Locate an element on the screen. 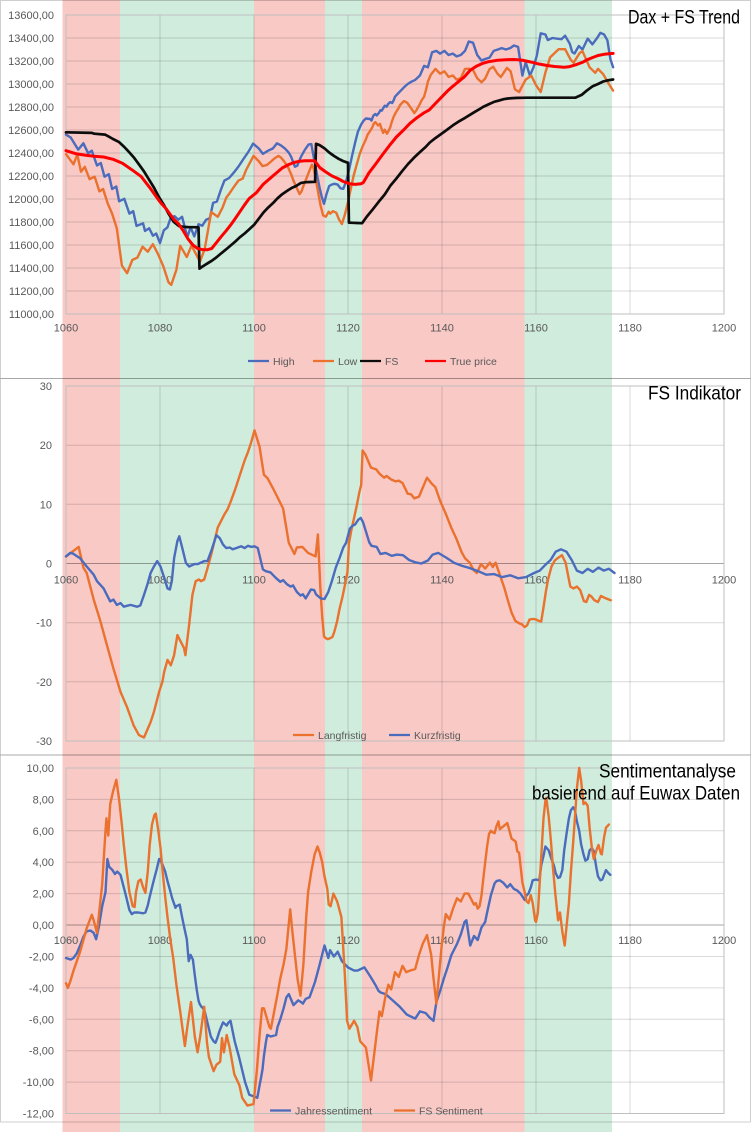 The image size is (751, 1137). svg-text: 13400,00 is located at coordinates (31, 39).